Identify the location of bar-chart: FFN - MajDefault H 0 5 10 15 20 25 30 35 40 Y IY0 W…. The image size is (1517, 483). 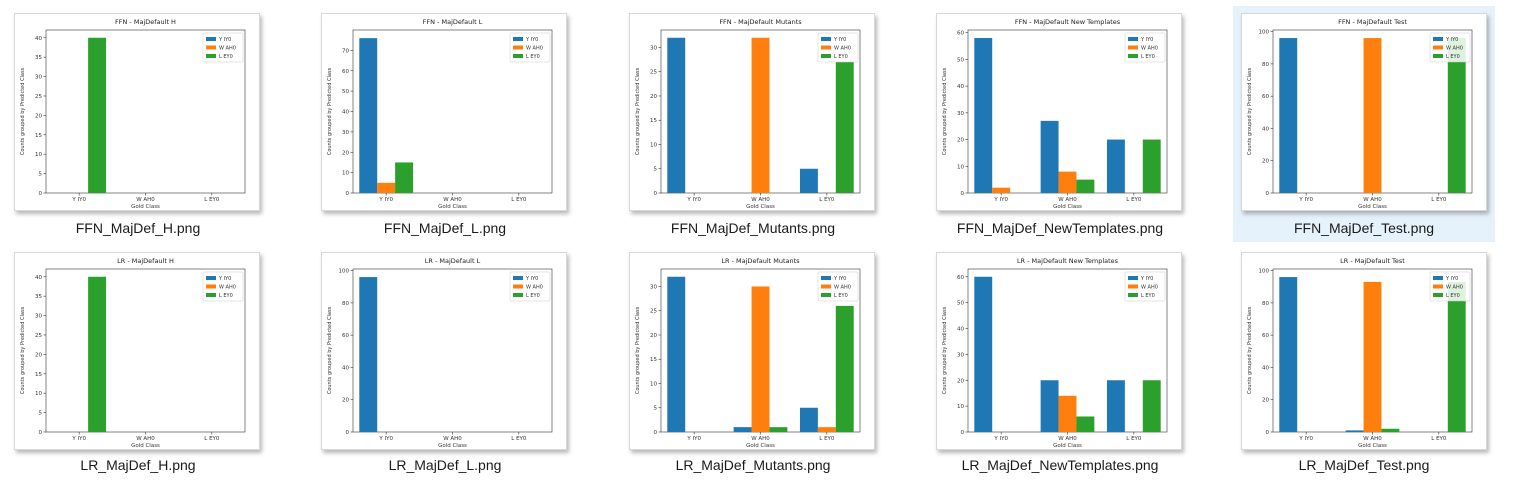
(133, 114).